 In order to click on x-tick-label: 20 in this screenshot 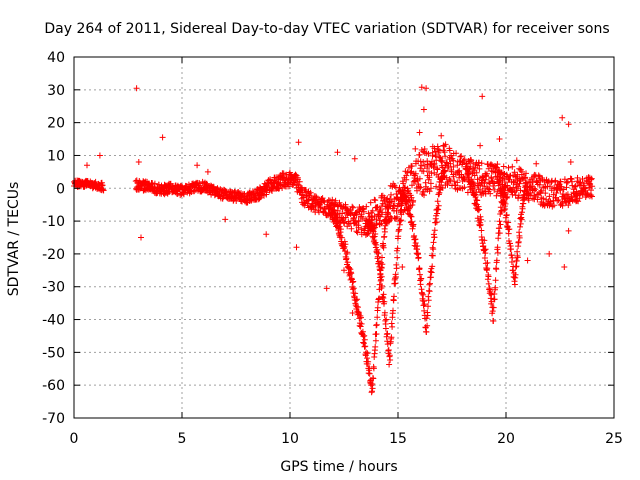, I will do `click(506, 439)`.